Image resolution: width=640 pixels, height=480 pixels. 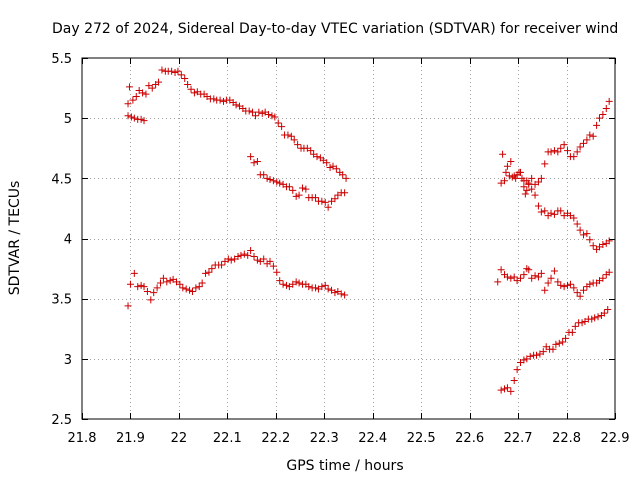 I want to click on series-track-a, so click(x=237, y=124).